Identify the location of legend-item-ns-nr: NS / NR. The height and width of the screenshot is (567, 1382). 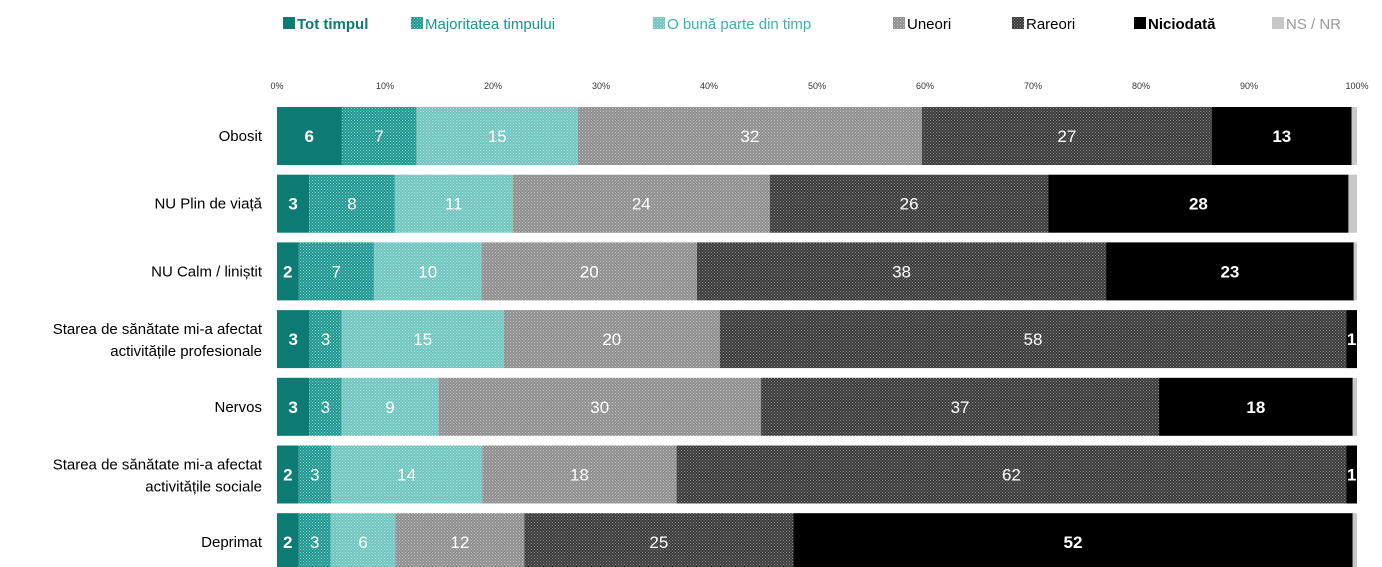
(1306, 24).